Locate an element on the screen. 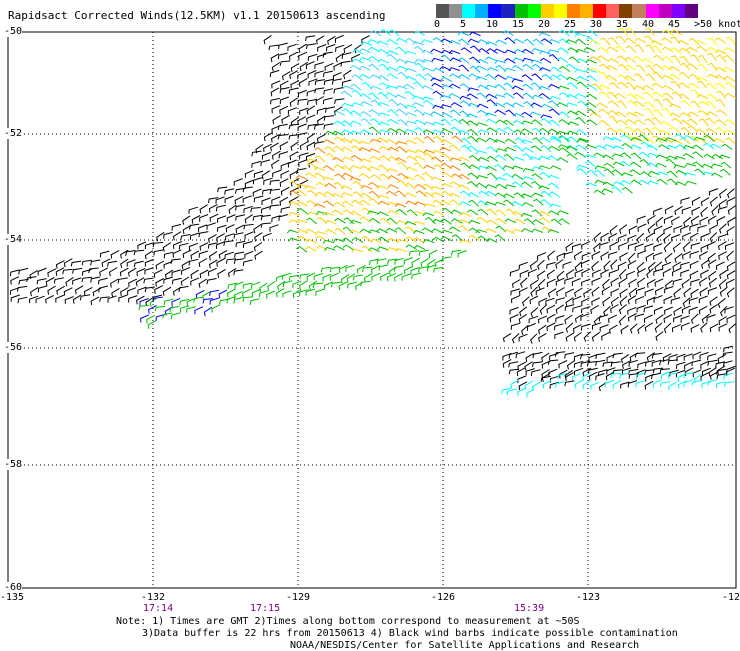 This screenshot has width=740, height=651. longitude-label: -132 is located at coordinates (153, 597).